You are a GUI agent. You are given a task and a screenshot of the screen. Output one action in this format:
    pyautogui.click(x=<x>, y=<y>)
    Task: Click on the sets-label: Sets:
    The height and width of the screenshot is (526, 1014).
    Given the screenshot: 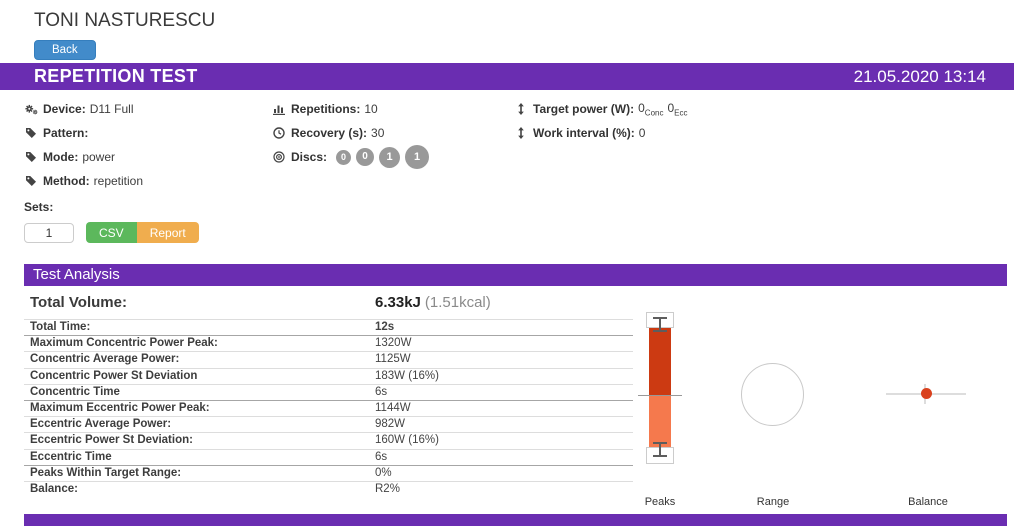 What is the action you would take?
    pyautogui.click(x=39, y=207)
    